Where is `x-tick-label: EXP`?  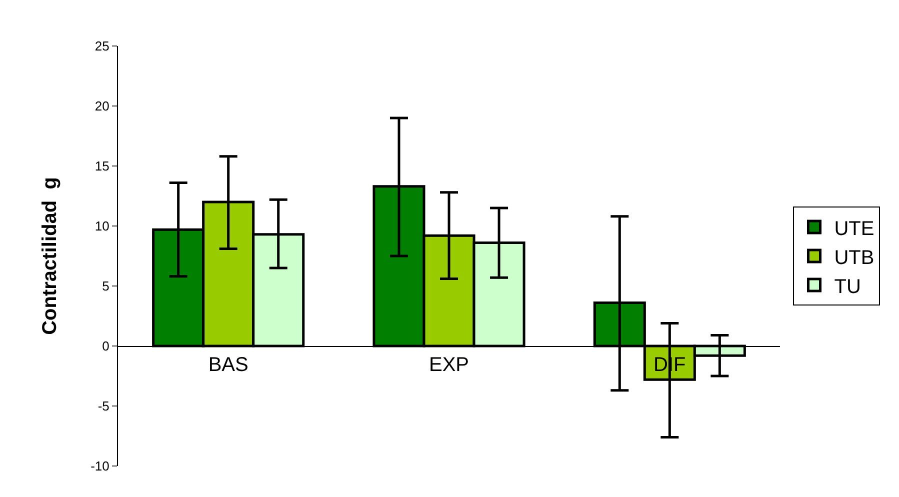 x-tick-label: EXP is located at coordinates (449, 365).